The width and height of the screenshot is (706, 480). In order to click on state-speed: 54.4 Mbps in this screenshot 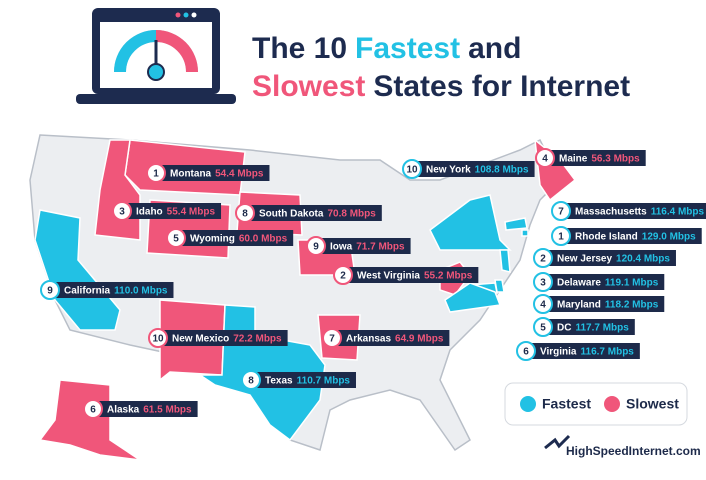, I will do `click(239, 174)`.